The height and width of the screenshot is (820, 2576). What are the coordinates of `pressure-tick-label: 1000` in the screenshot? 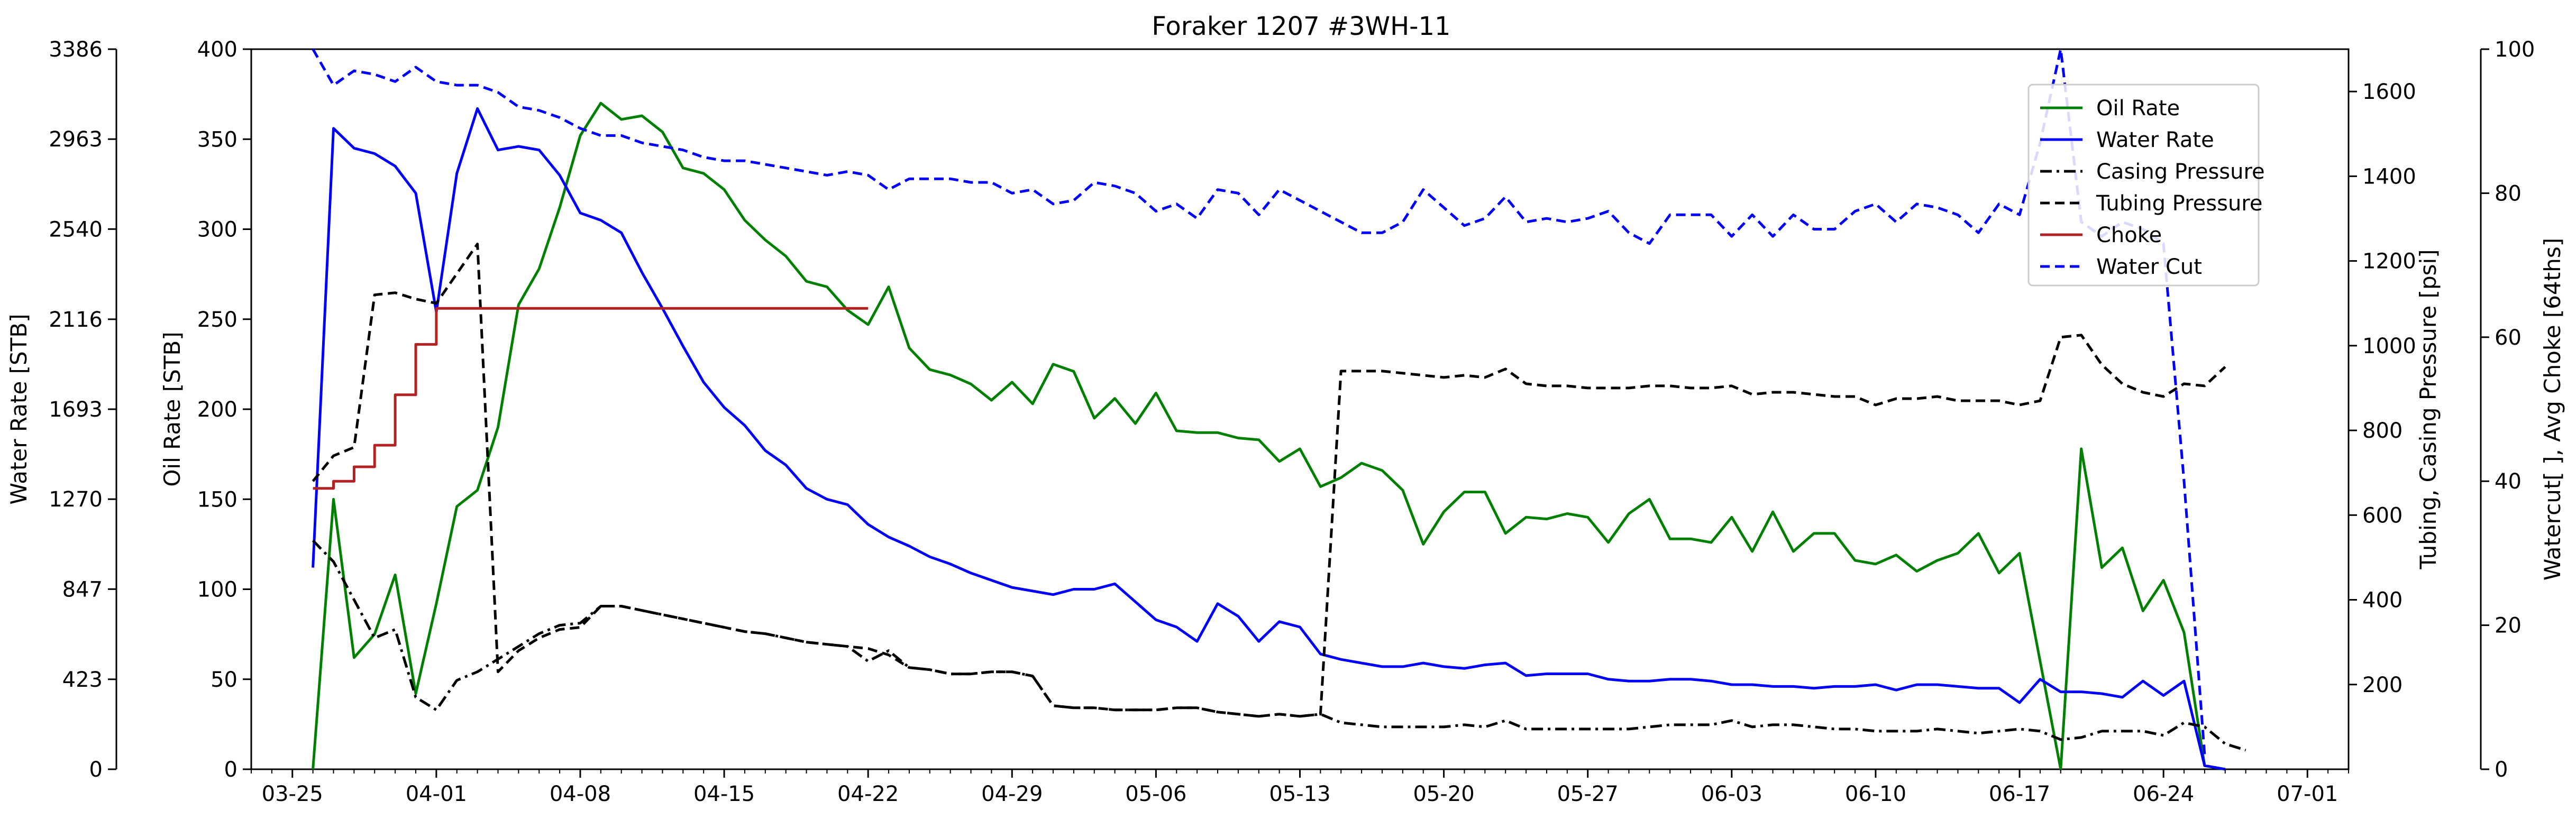 It's located at (2389, 346).